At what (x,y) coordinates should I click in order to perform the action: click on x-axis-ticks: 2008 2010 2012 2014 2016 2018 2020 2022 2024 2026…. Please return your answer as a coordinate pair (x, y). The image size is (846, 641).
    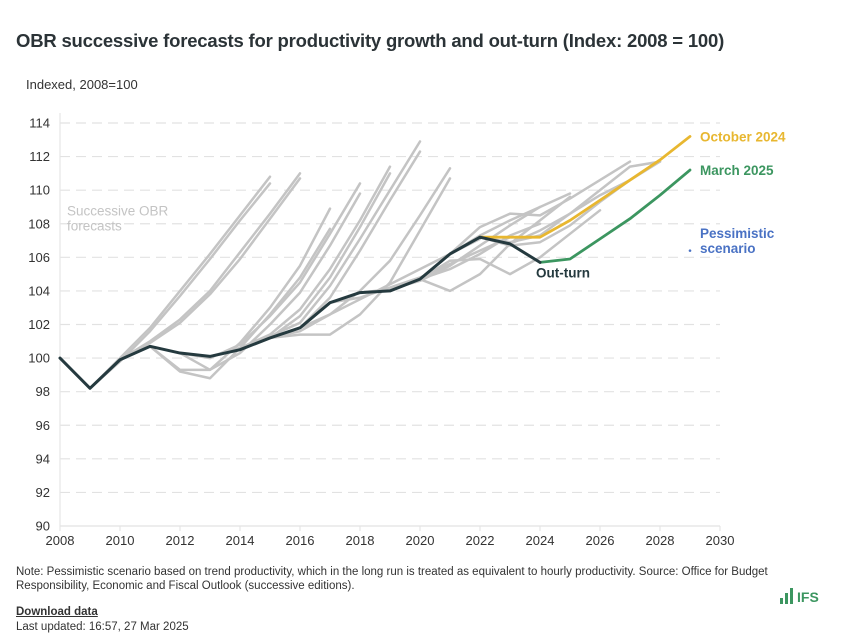
    Looking at the image, I should click on (390, 537).